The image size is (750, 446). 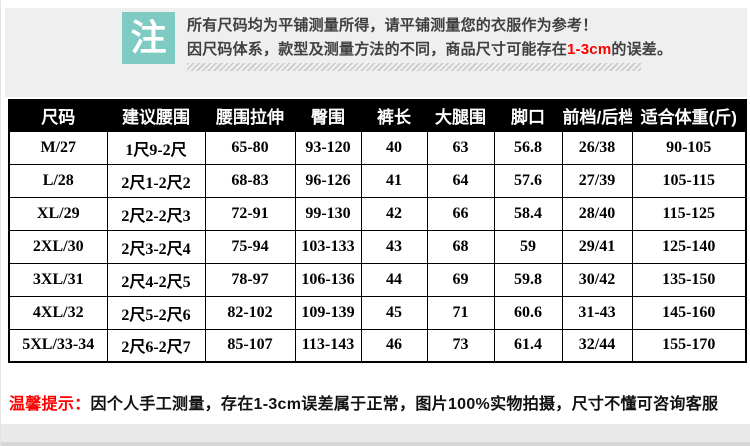 What do you see at coordinates (250, 279) in the screenshot?
I see `size-table-cell: 78-97` at bounding box center [250, 279].